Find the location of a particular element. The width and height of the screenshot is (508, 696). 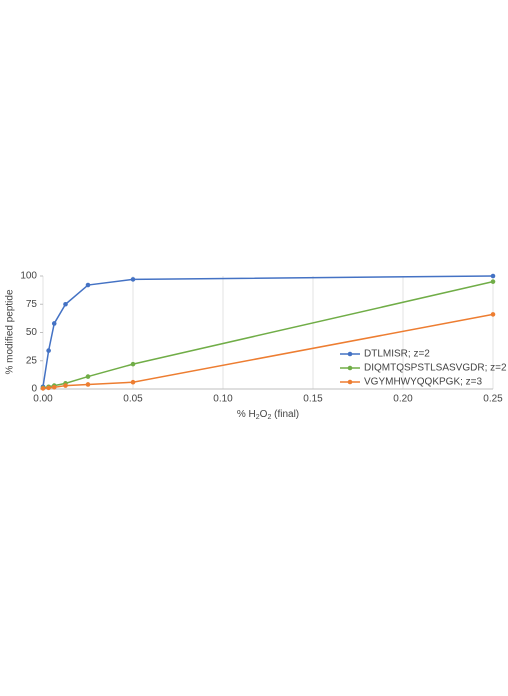

x-axis-label-part: % H is located at coordinates (246, 414).